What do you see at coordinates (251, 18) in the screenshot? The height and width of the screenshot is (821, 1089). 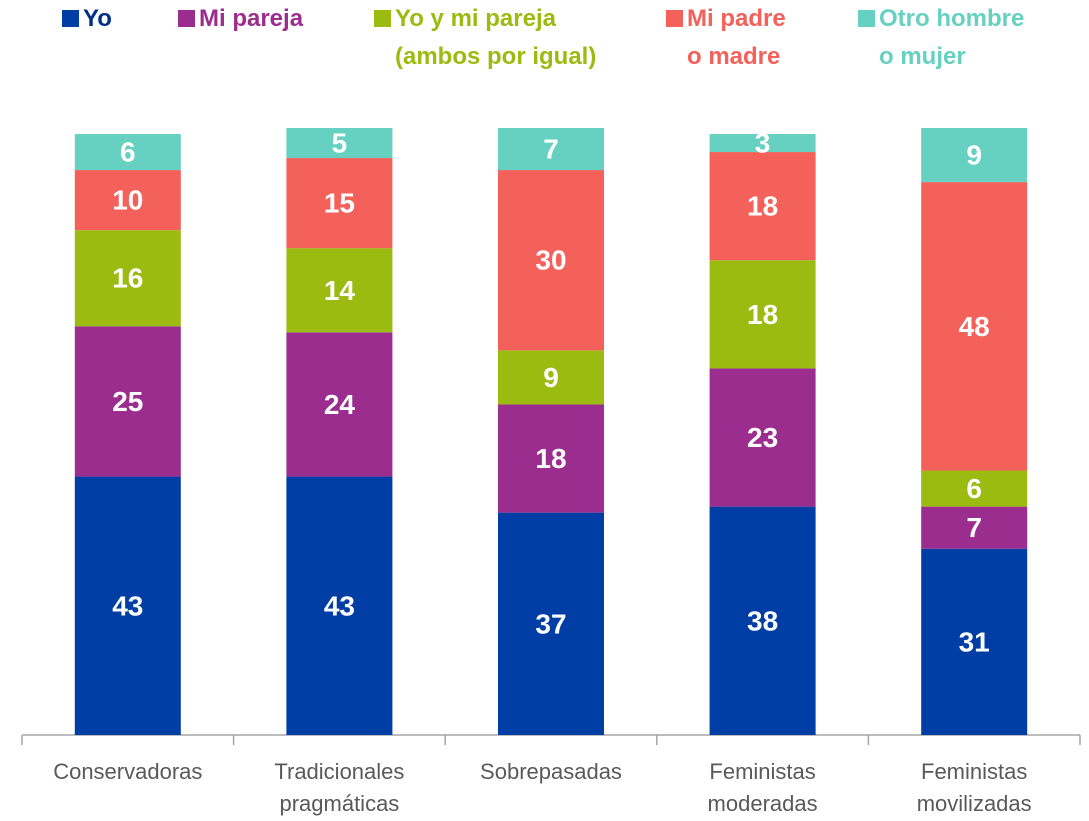 I see `legend-label: Mi pareja` at bounding box center [251, 18].